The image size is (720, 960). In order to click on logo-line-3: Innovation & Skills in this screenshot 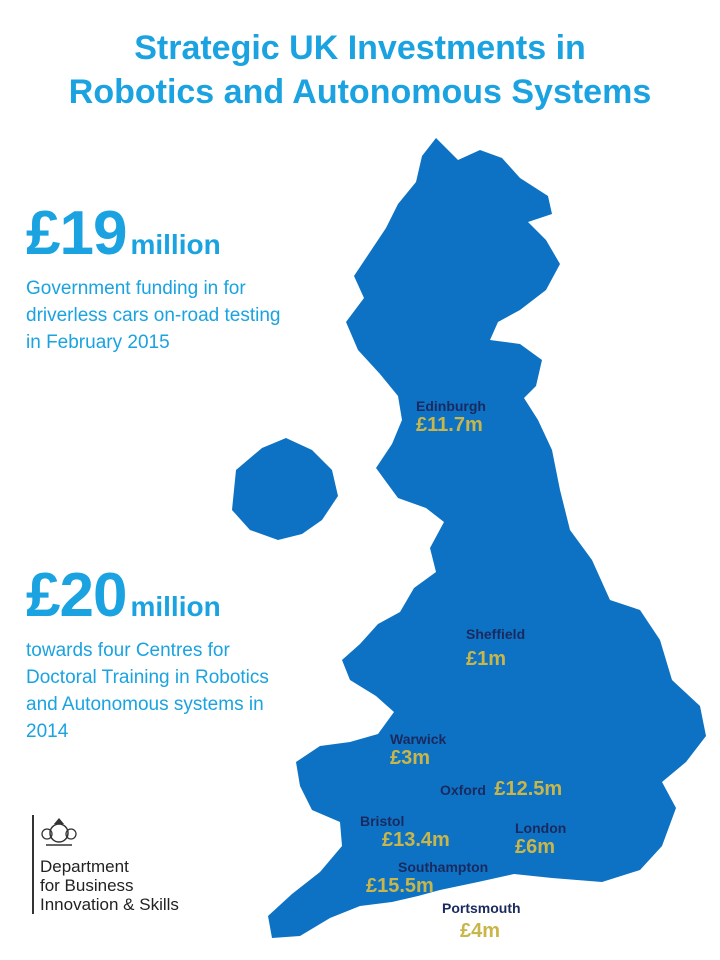, I will do `click(109, 904)`.